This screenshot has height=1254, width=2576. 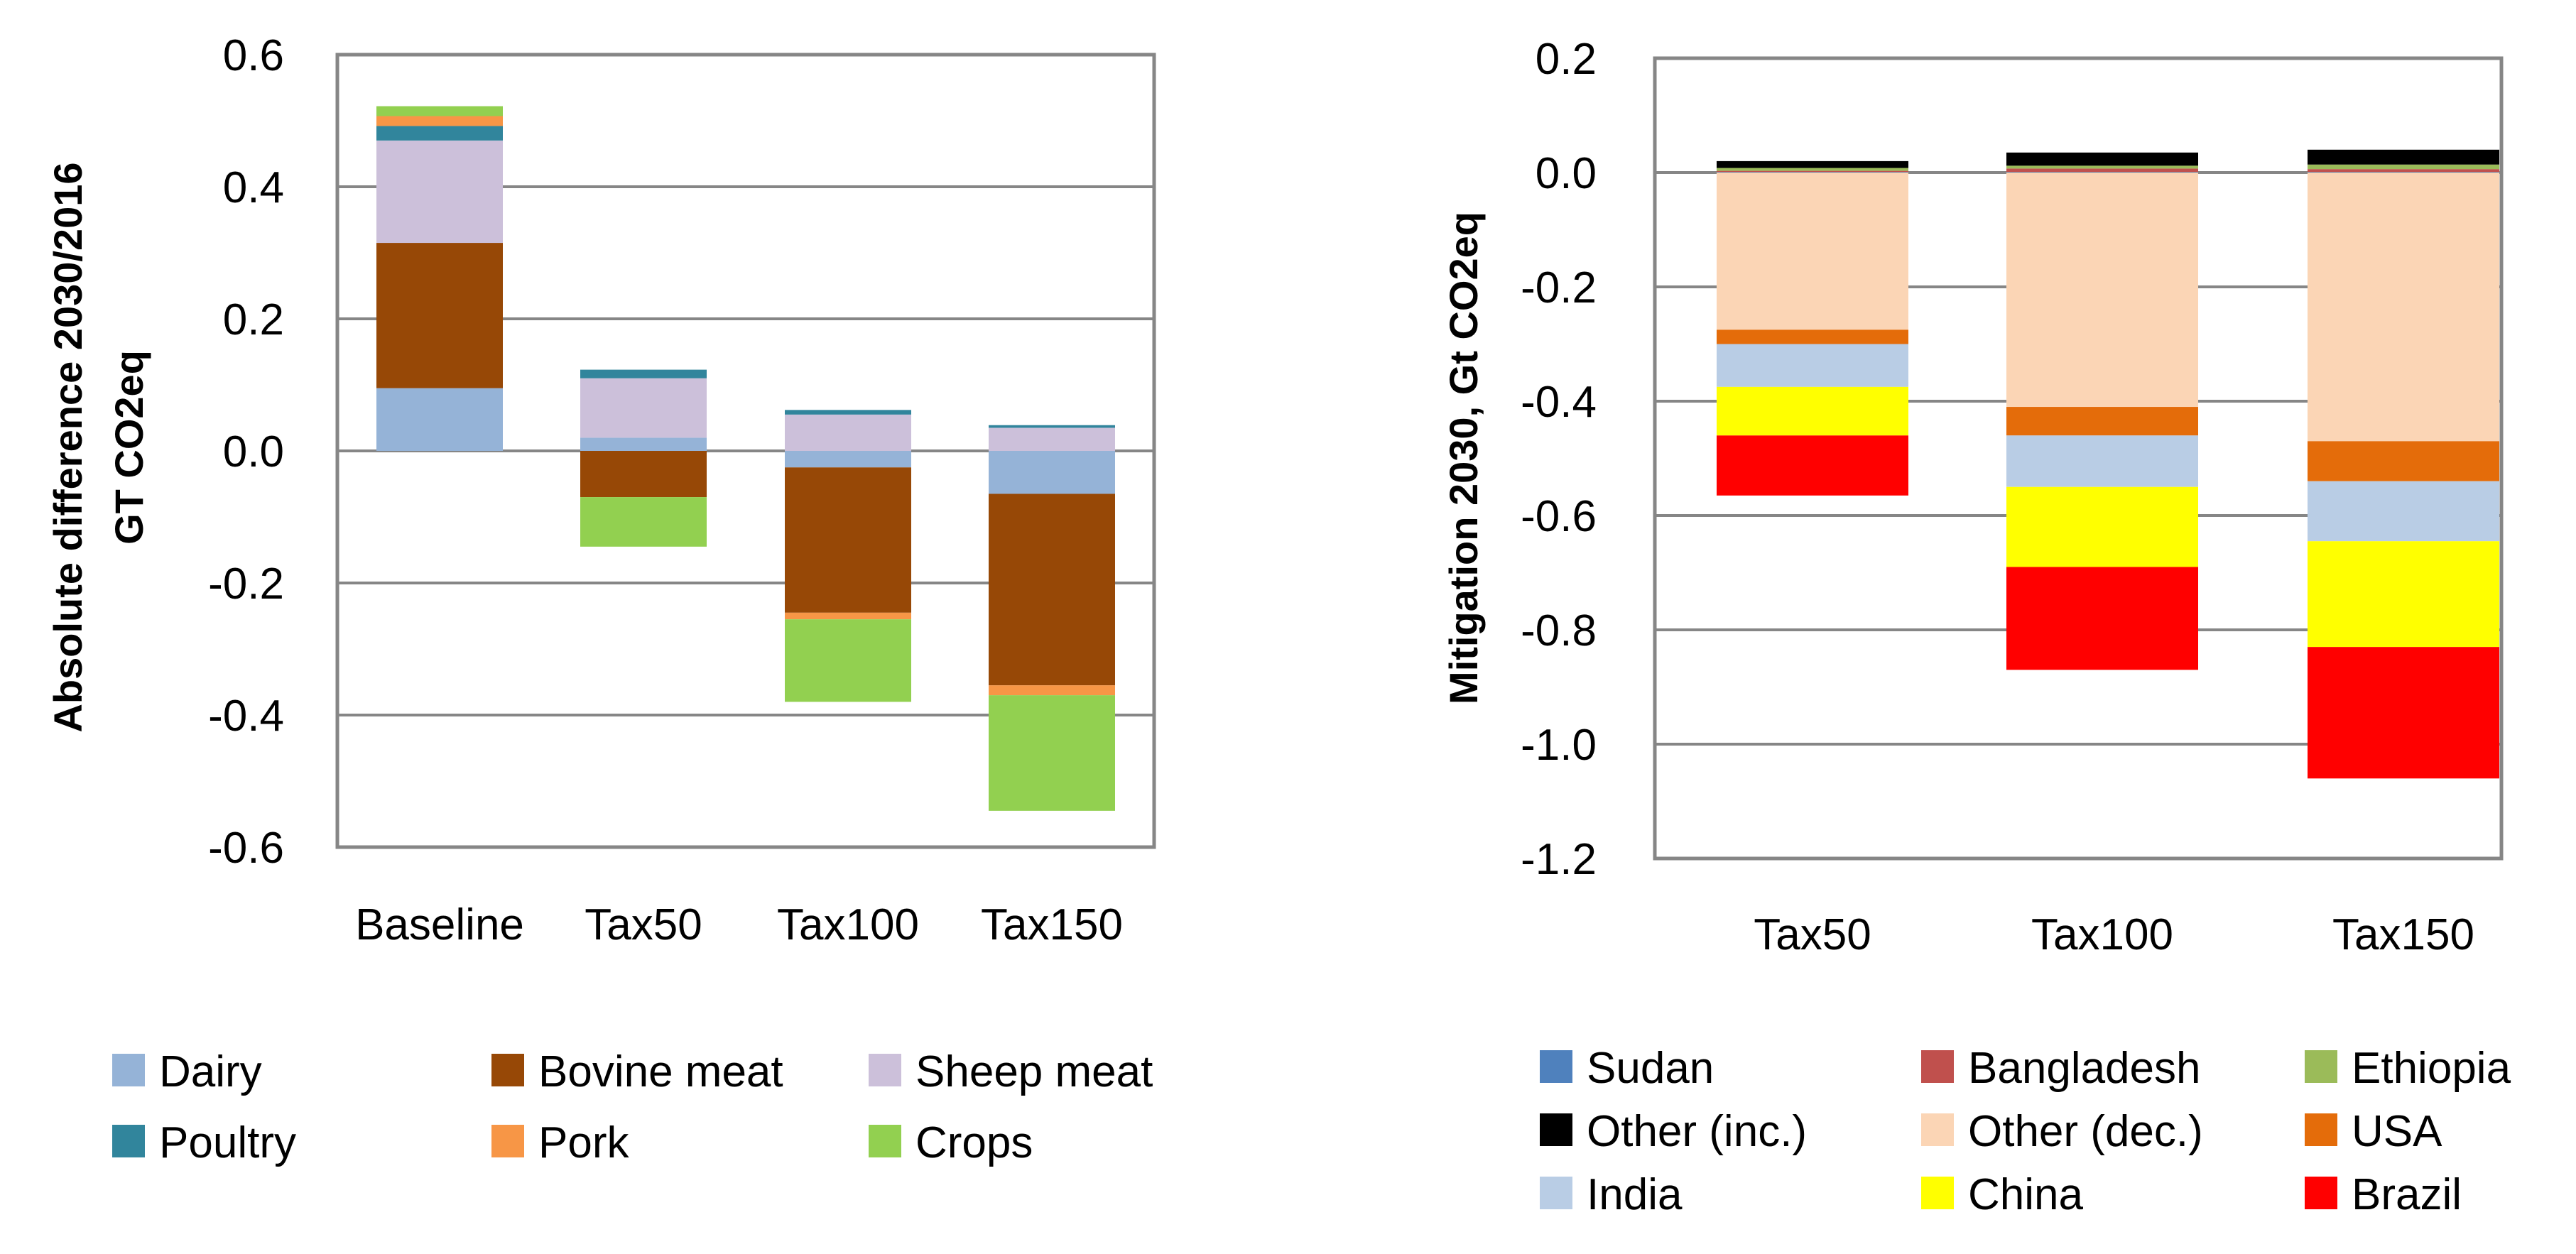 I want to click on legend-label: India, so click(x=1635, y=1194).